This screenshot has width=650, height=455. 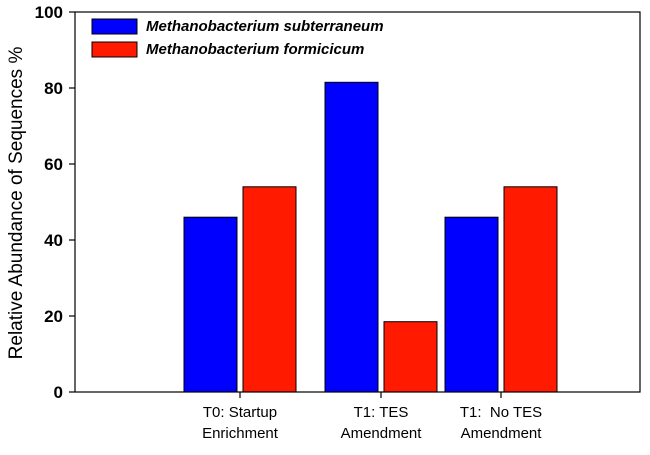 What do you see at coordinates (16, 203) in the screenshot?
I see `y-axis-label: Relative Abundance of Sequences %` at bounding box center [16, 203].